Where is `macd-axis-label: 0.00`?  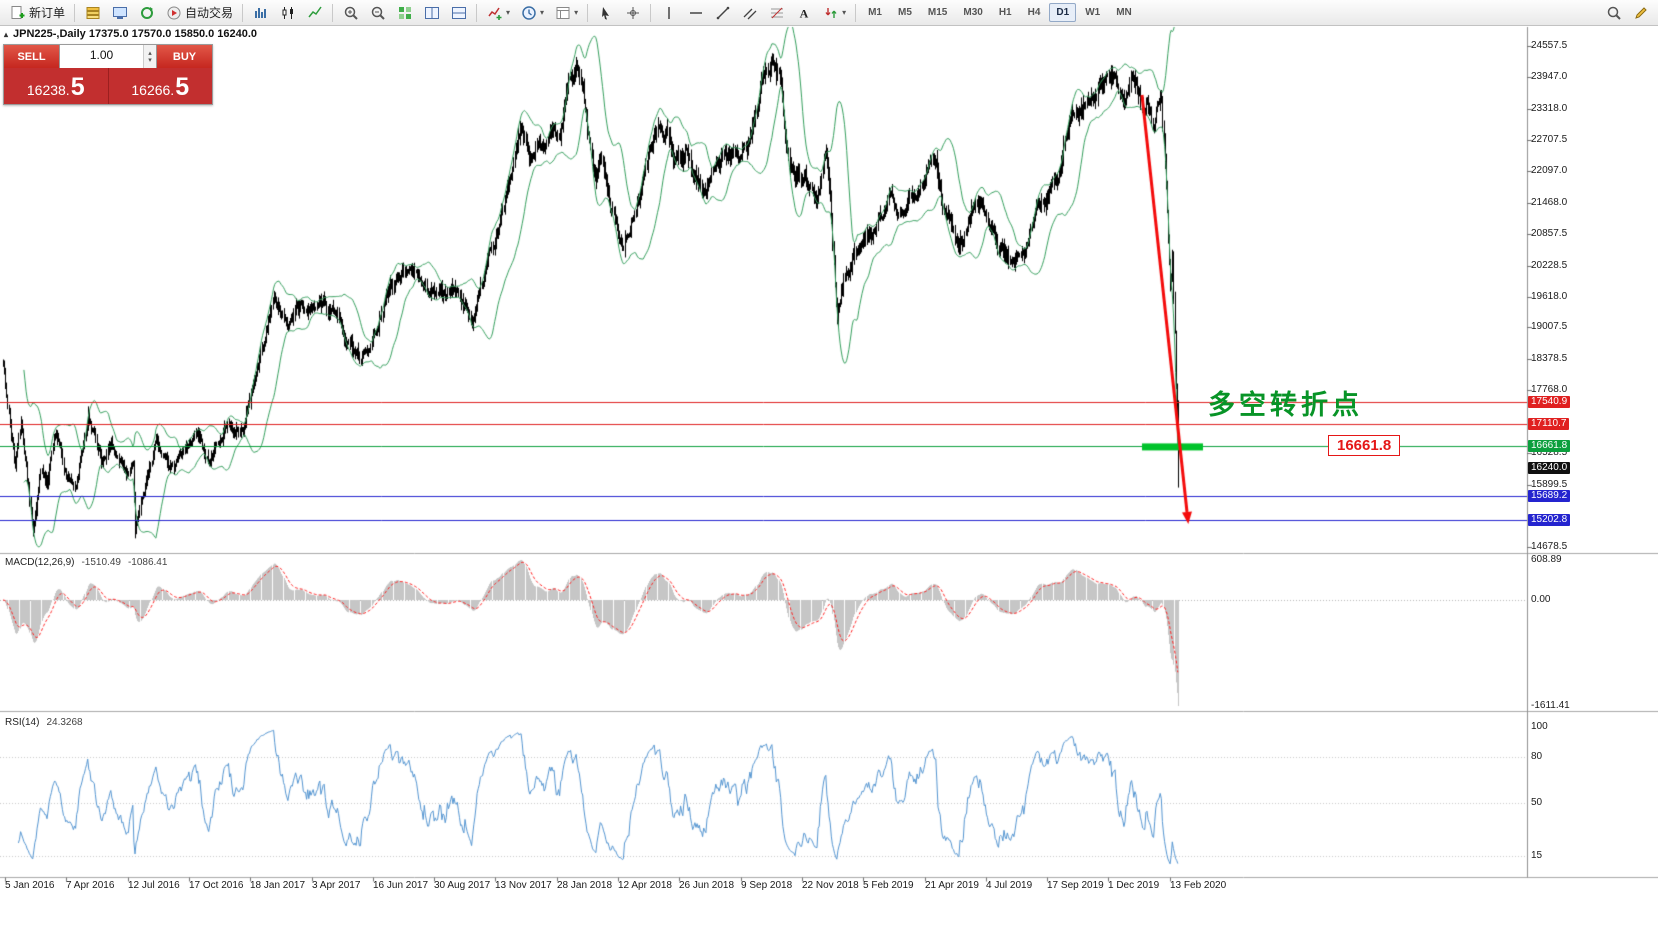
macd-axis-label: 0.00 is located at coordinates (1541, 600).